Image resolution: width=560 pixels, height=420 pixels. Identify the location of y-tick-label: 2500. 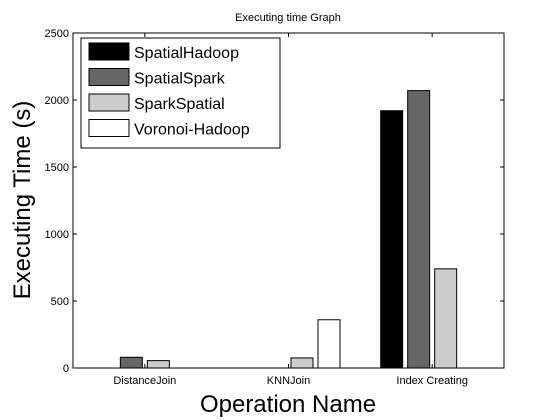
(57, 34).